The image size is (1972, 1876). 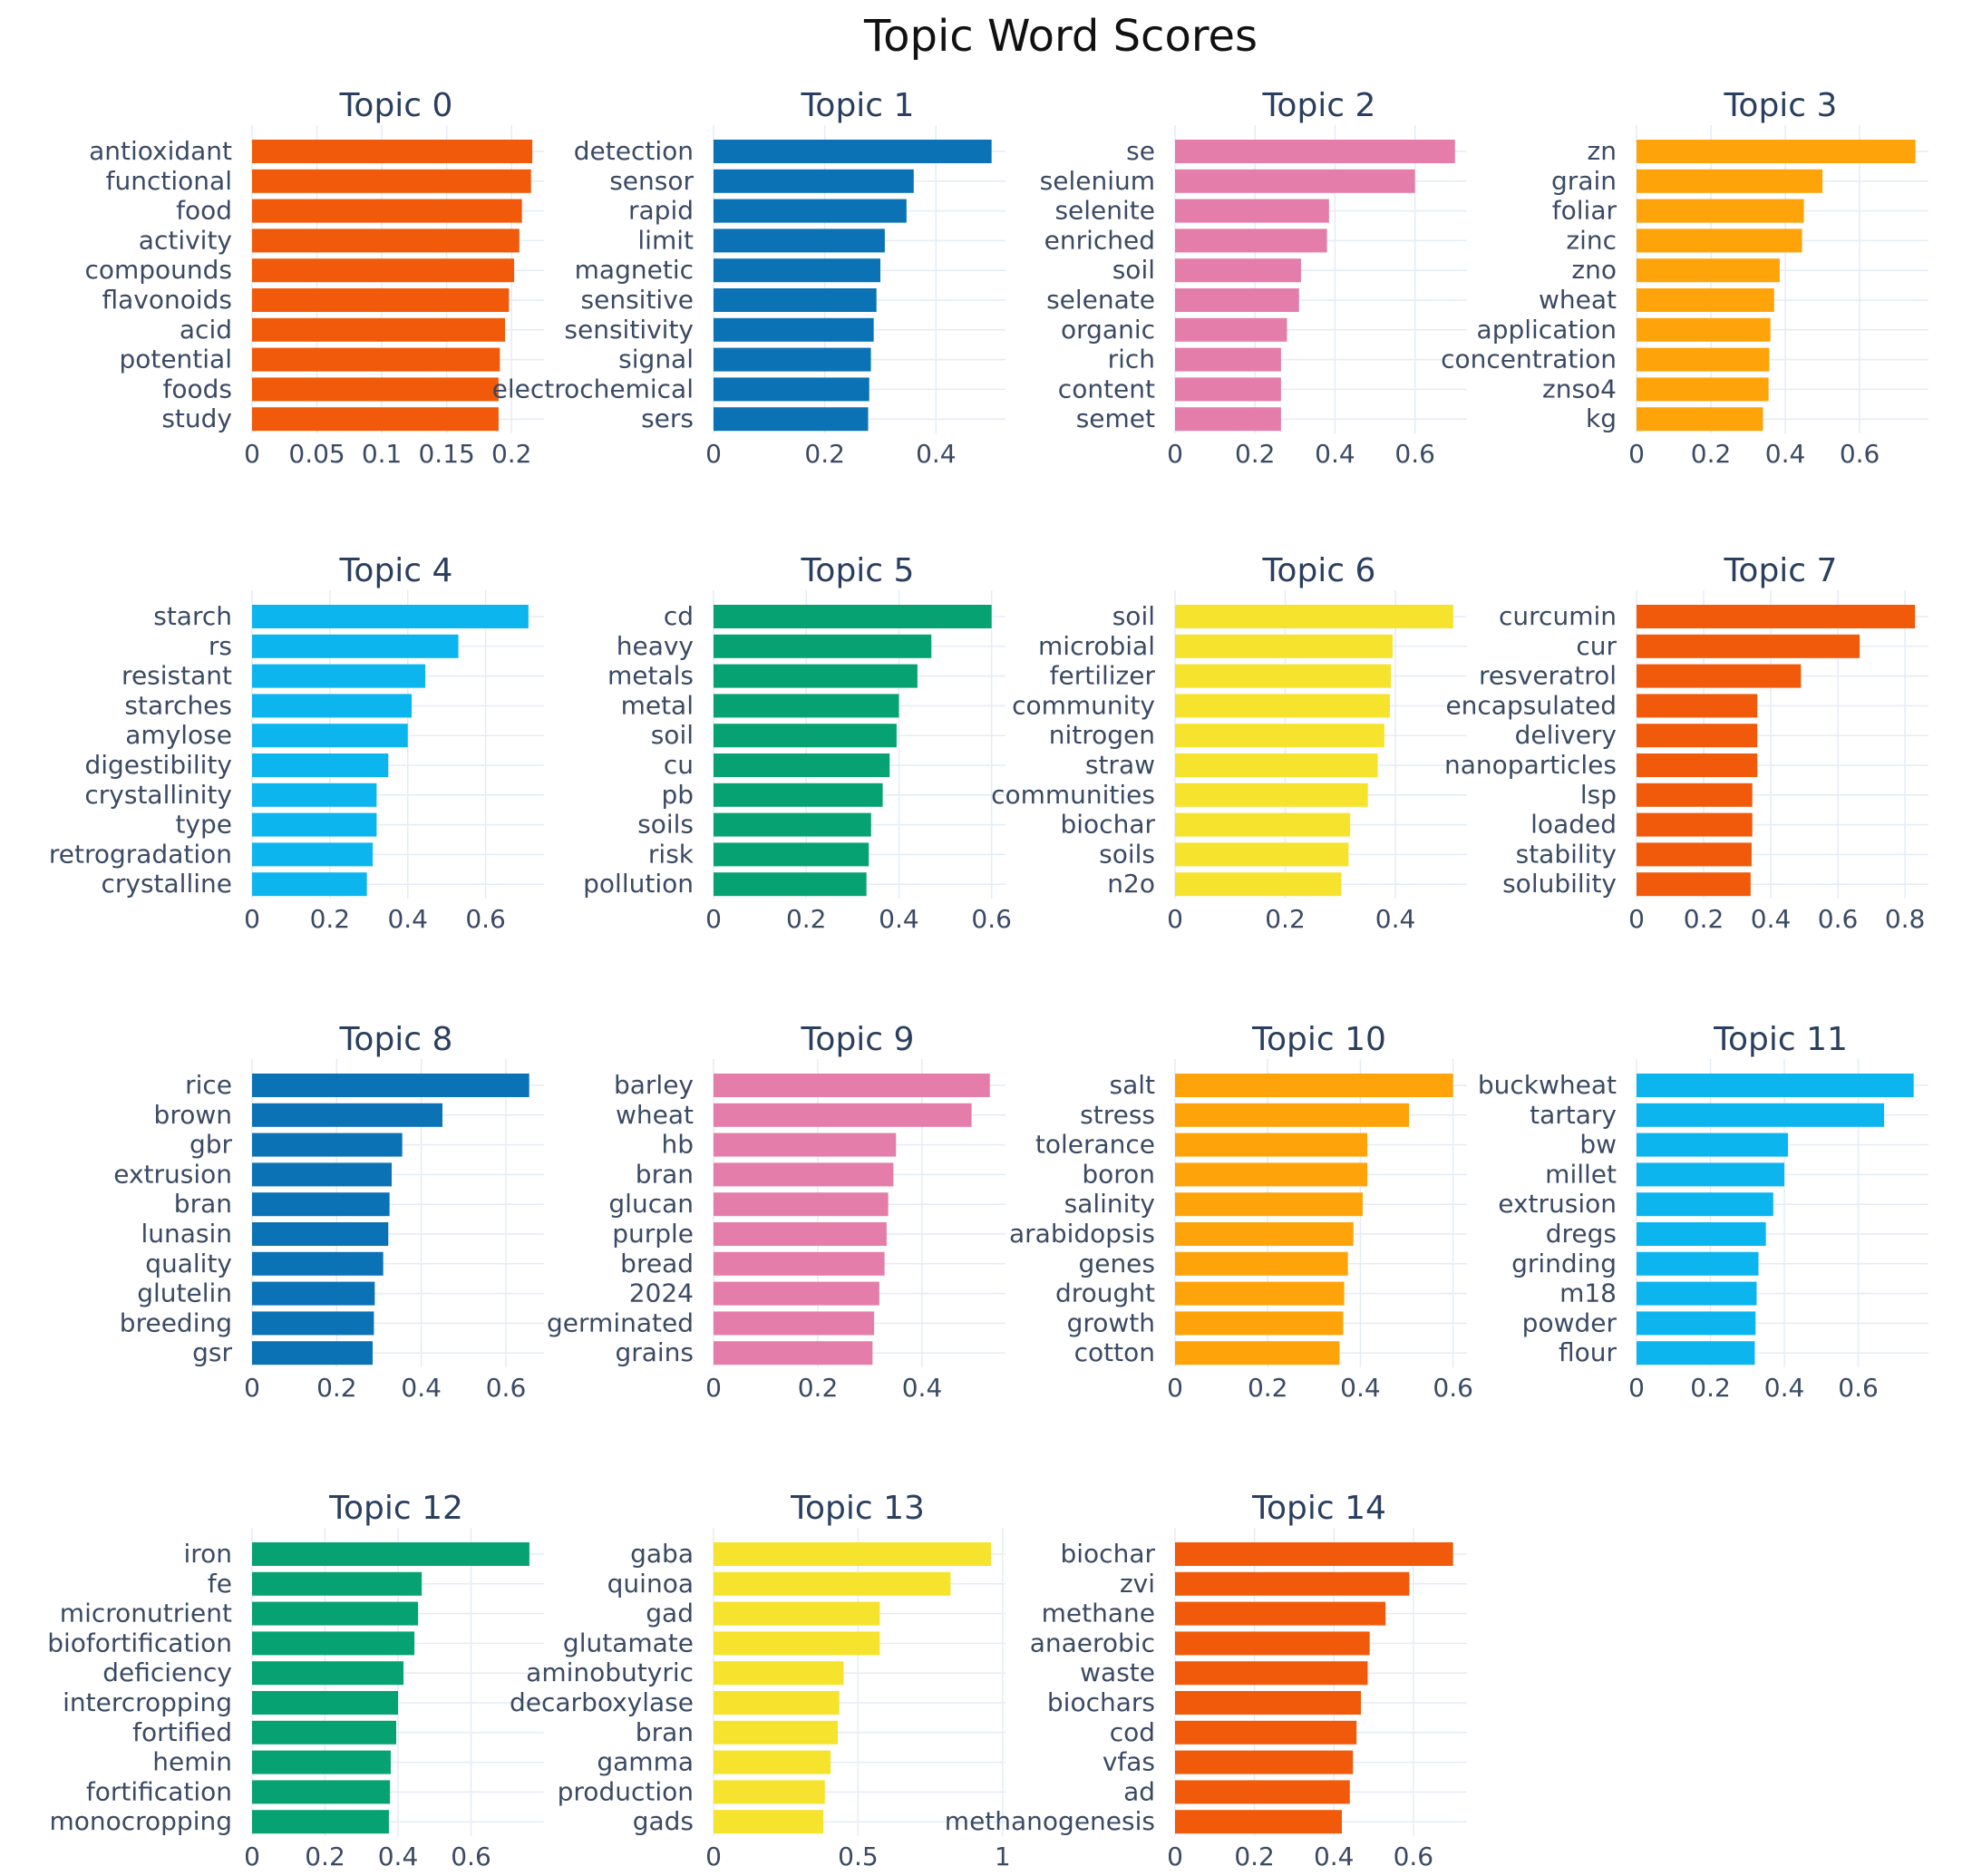 What do you see at coordinates (193, 1115) in the screenshot?
I see `category-label: brown` at bounding box center [193, 1115].